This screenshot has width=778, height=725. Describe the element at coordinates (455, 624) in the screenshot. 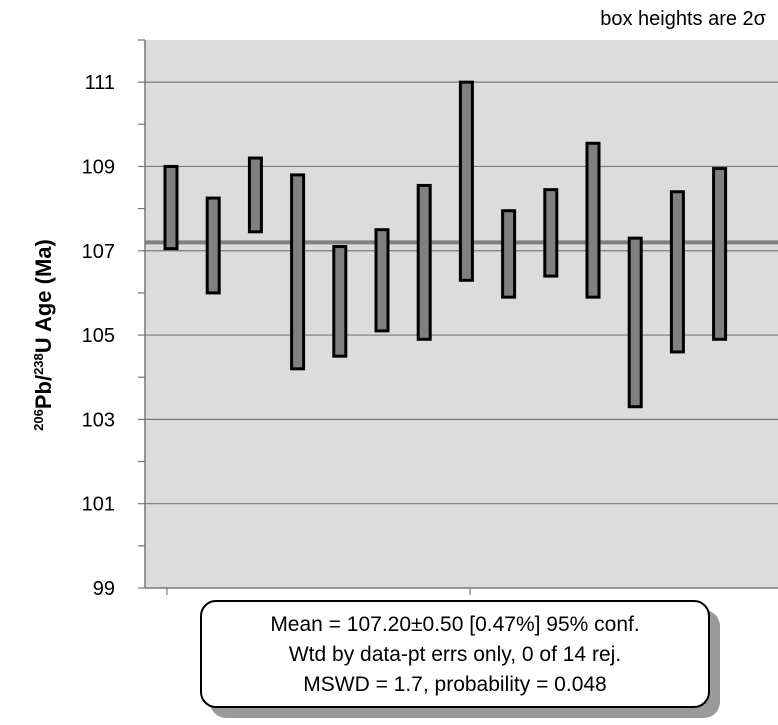

I see `stats-line-1: Mean = 107.20±0.50 [0.47%] 95% conf.` at that location.